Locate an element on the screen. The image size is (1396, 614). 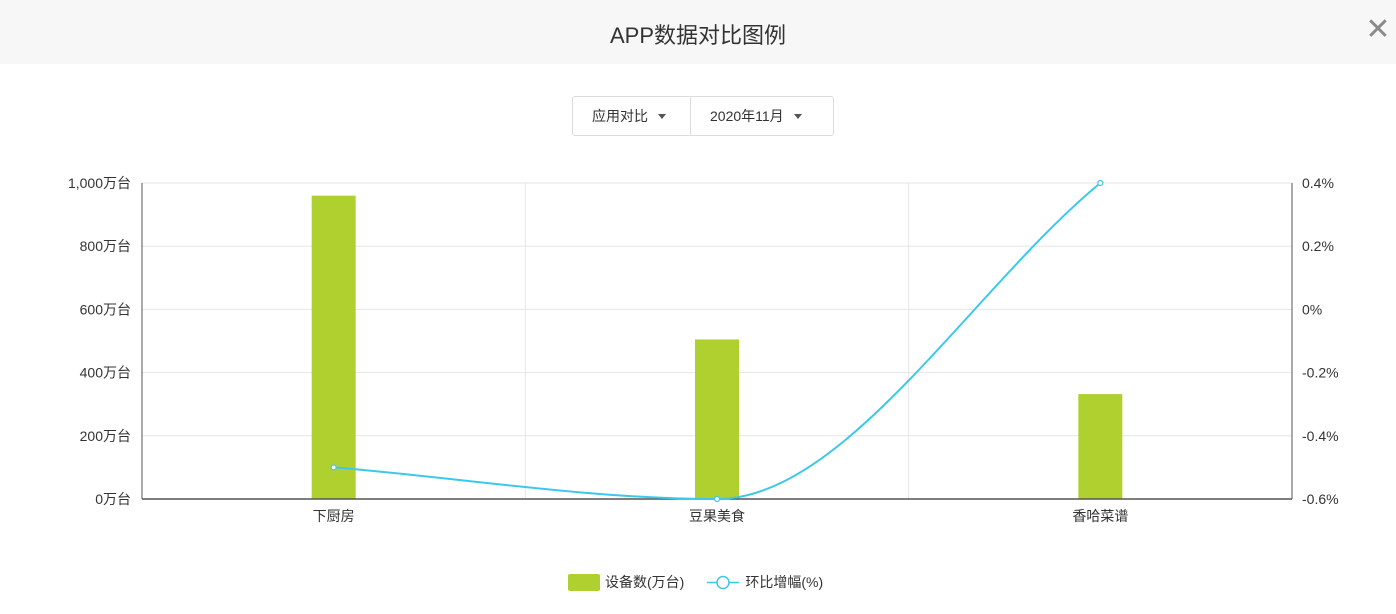
y-right-tick-label: -0.2% is located at coordinates (1320, 373).